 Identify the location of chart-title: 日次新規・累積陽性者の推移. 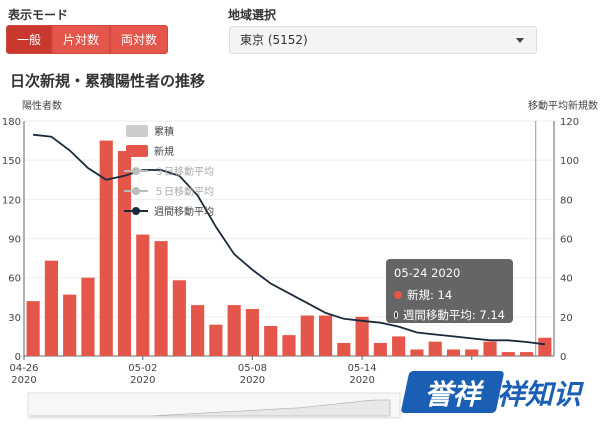
(108, 81).